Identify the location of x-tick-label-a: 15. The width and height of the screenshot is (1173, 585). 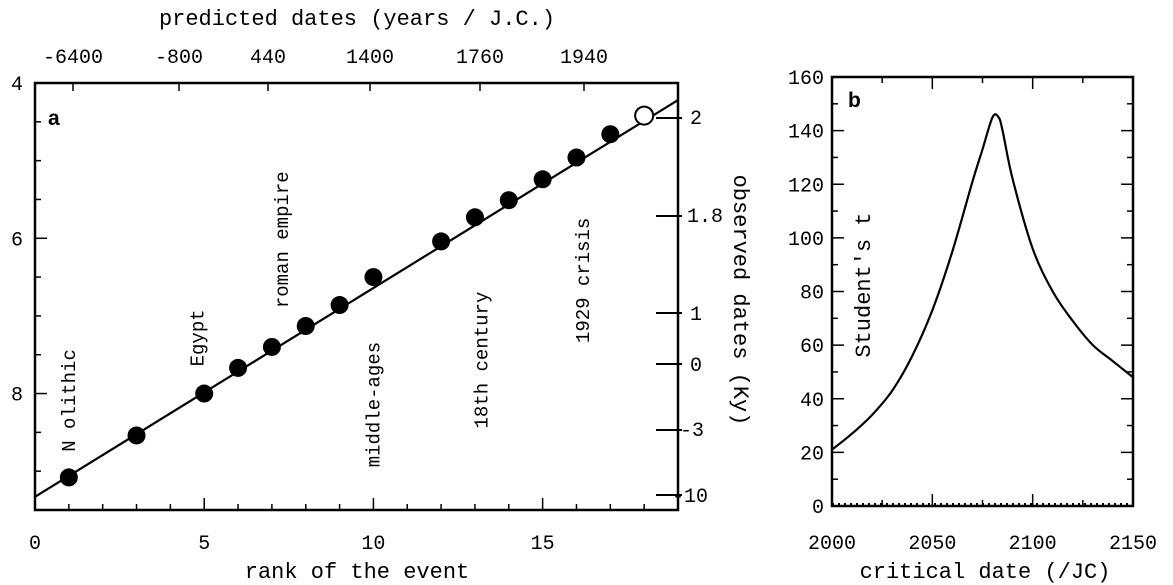
(543, 544).